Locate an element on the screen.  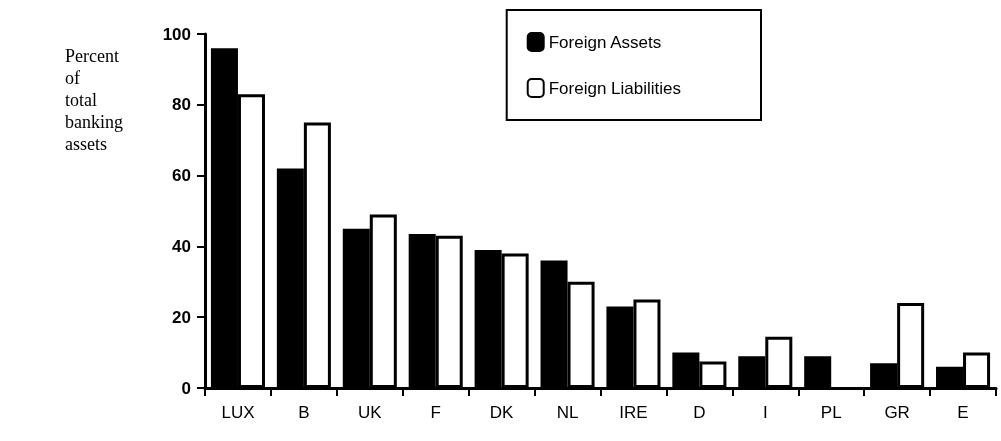
x-tick-label: LUX is located at coordinates (238, 412).